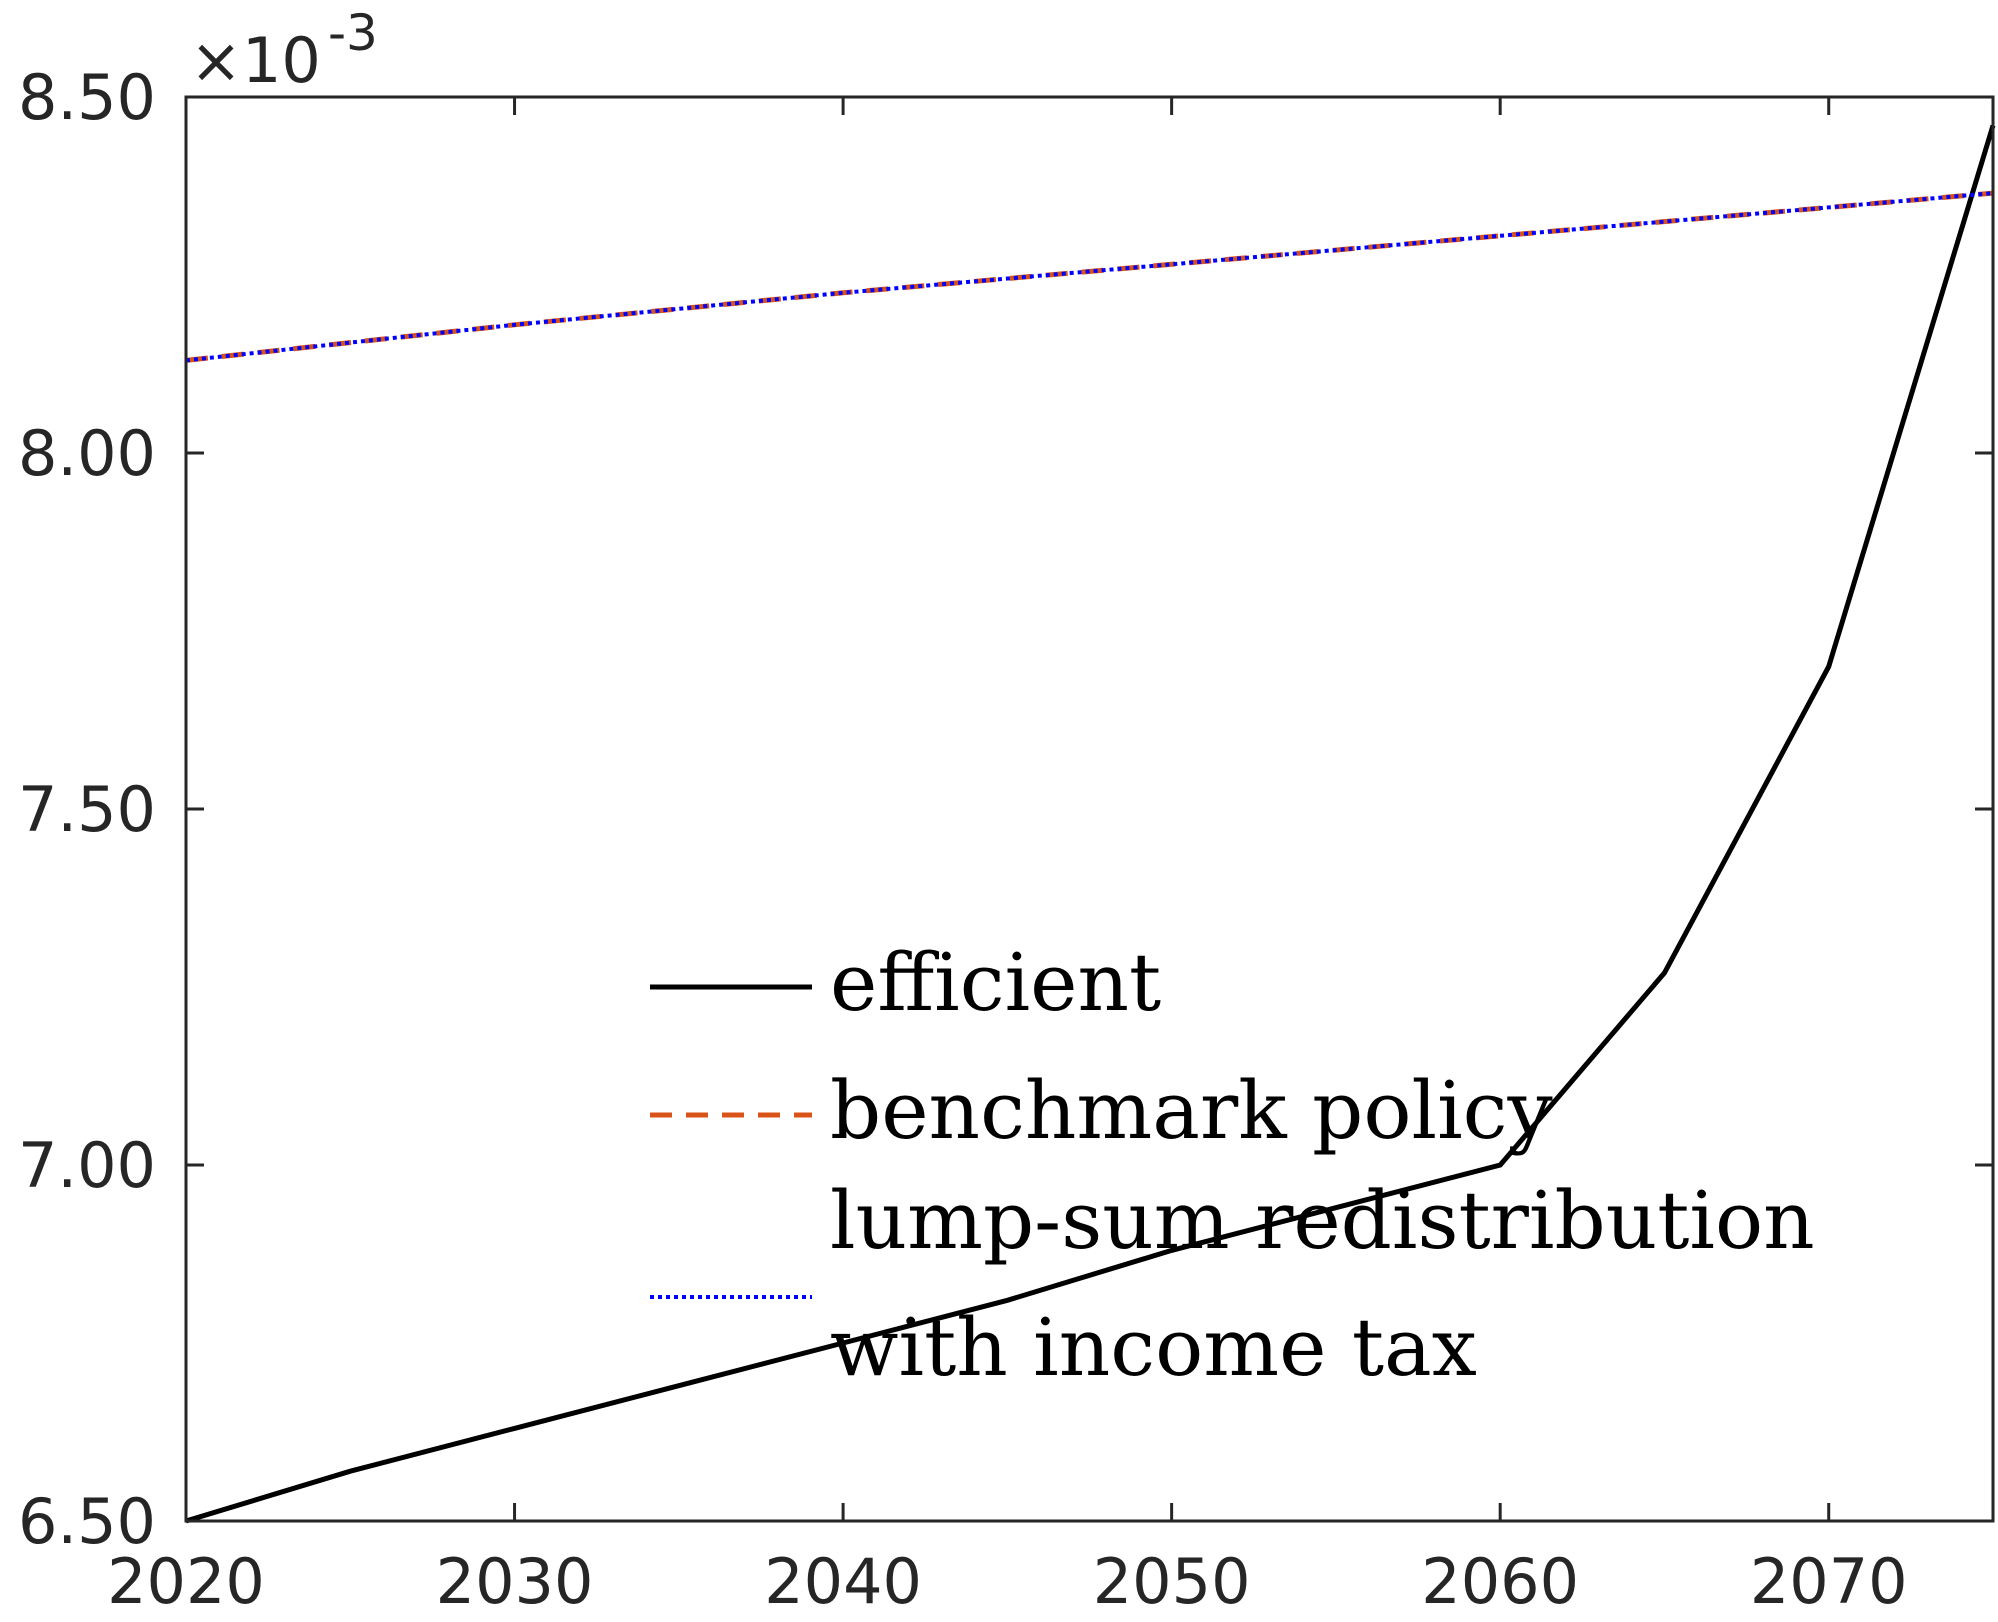 This screenshot has width=1998, height=1622. Describe the element at coordinates (87, 1165) in the screenshot. I see `y-tick-label: 7.00` at that location.